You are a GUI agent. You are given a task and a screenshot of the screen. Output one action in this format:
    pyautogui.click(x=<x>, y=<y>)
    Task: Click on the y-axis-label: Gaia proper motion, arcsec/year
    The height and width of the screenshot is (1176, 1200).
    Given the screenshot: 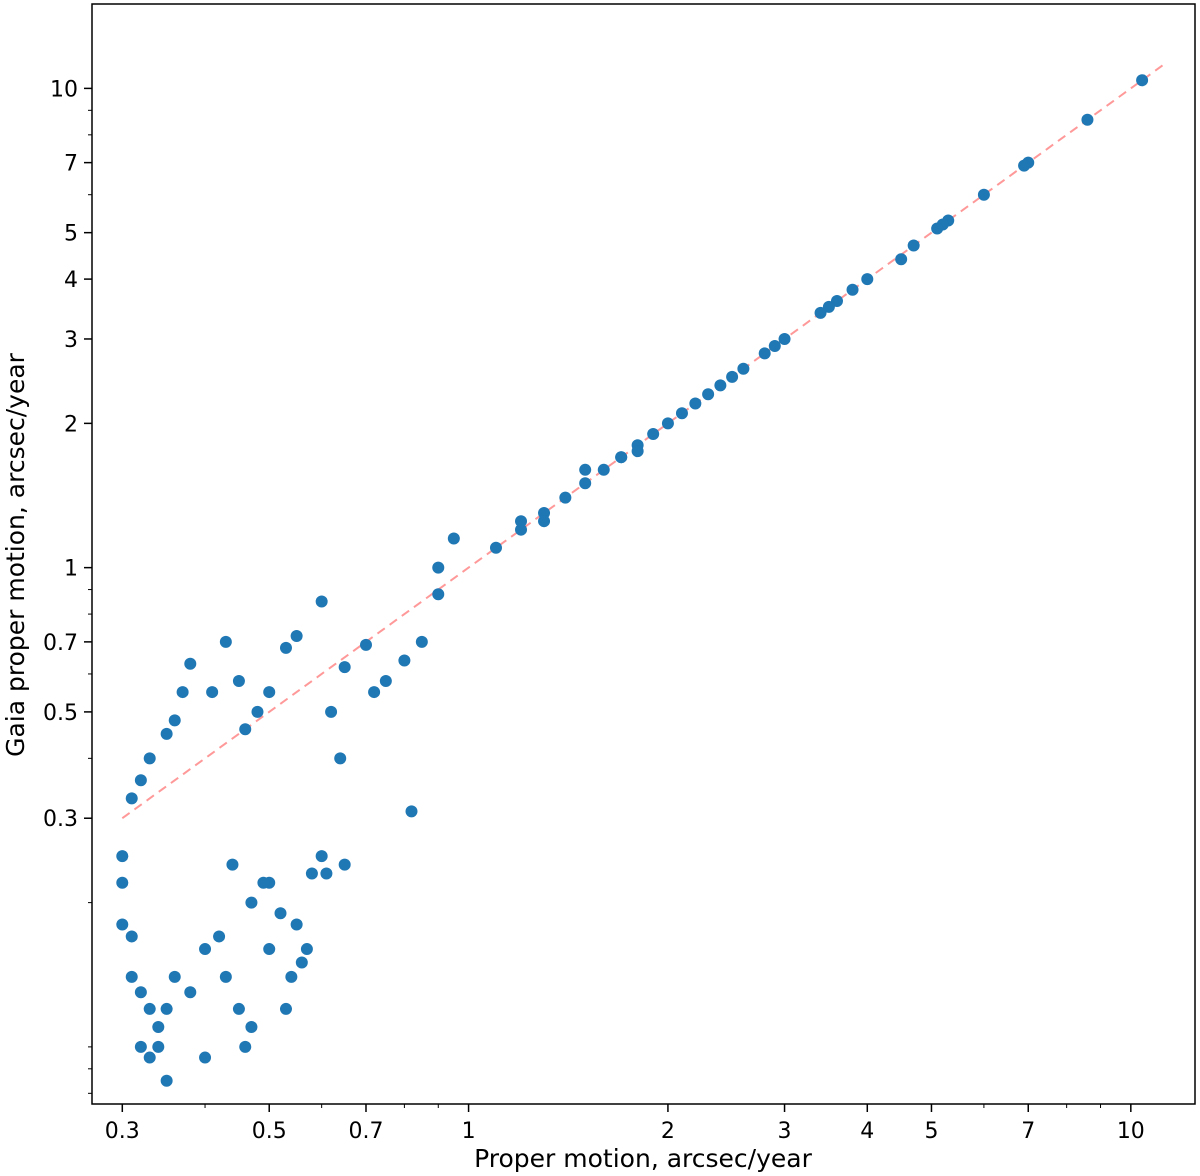 What is the action you would take?
    pyautogui.click(x=15, y=554)
    